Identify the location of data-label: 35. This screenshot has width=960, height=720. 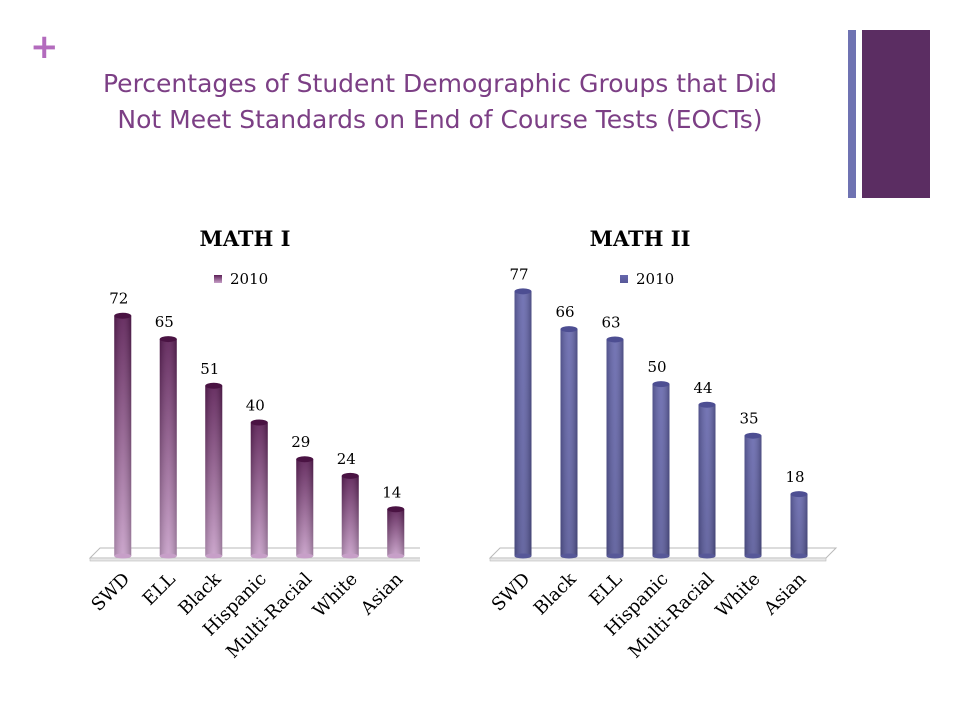
(748, 419).